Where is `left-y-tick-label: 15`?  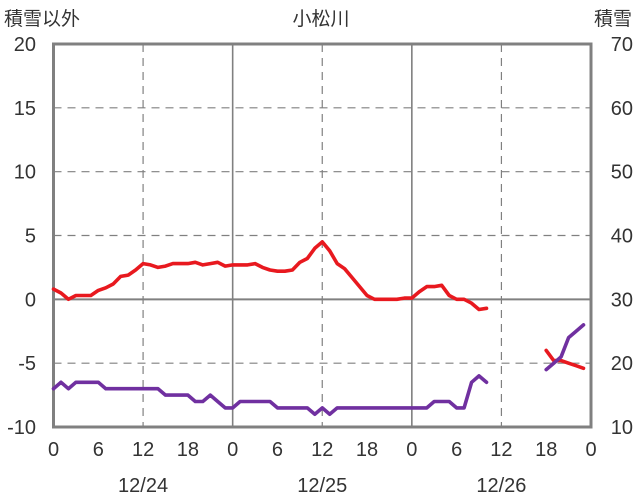
left-y-tick-label: 15 is located at coordinates (25, 109).